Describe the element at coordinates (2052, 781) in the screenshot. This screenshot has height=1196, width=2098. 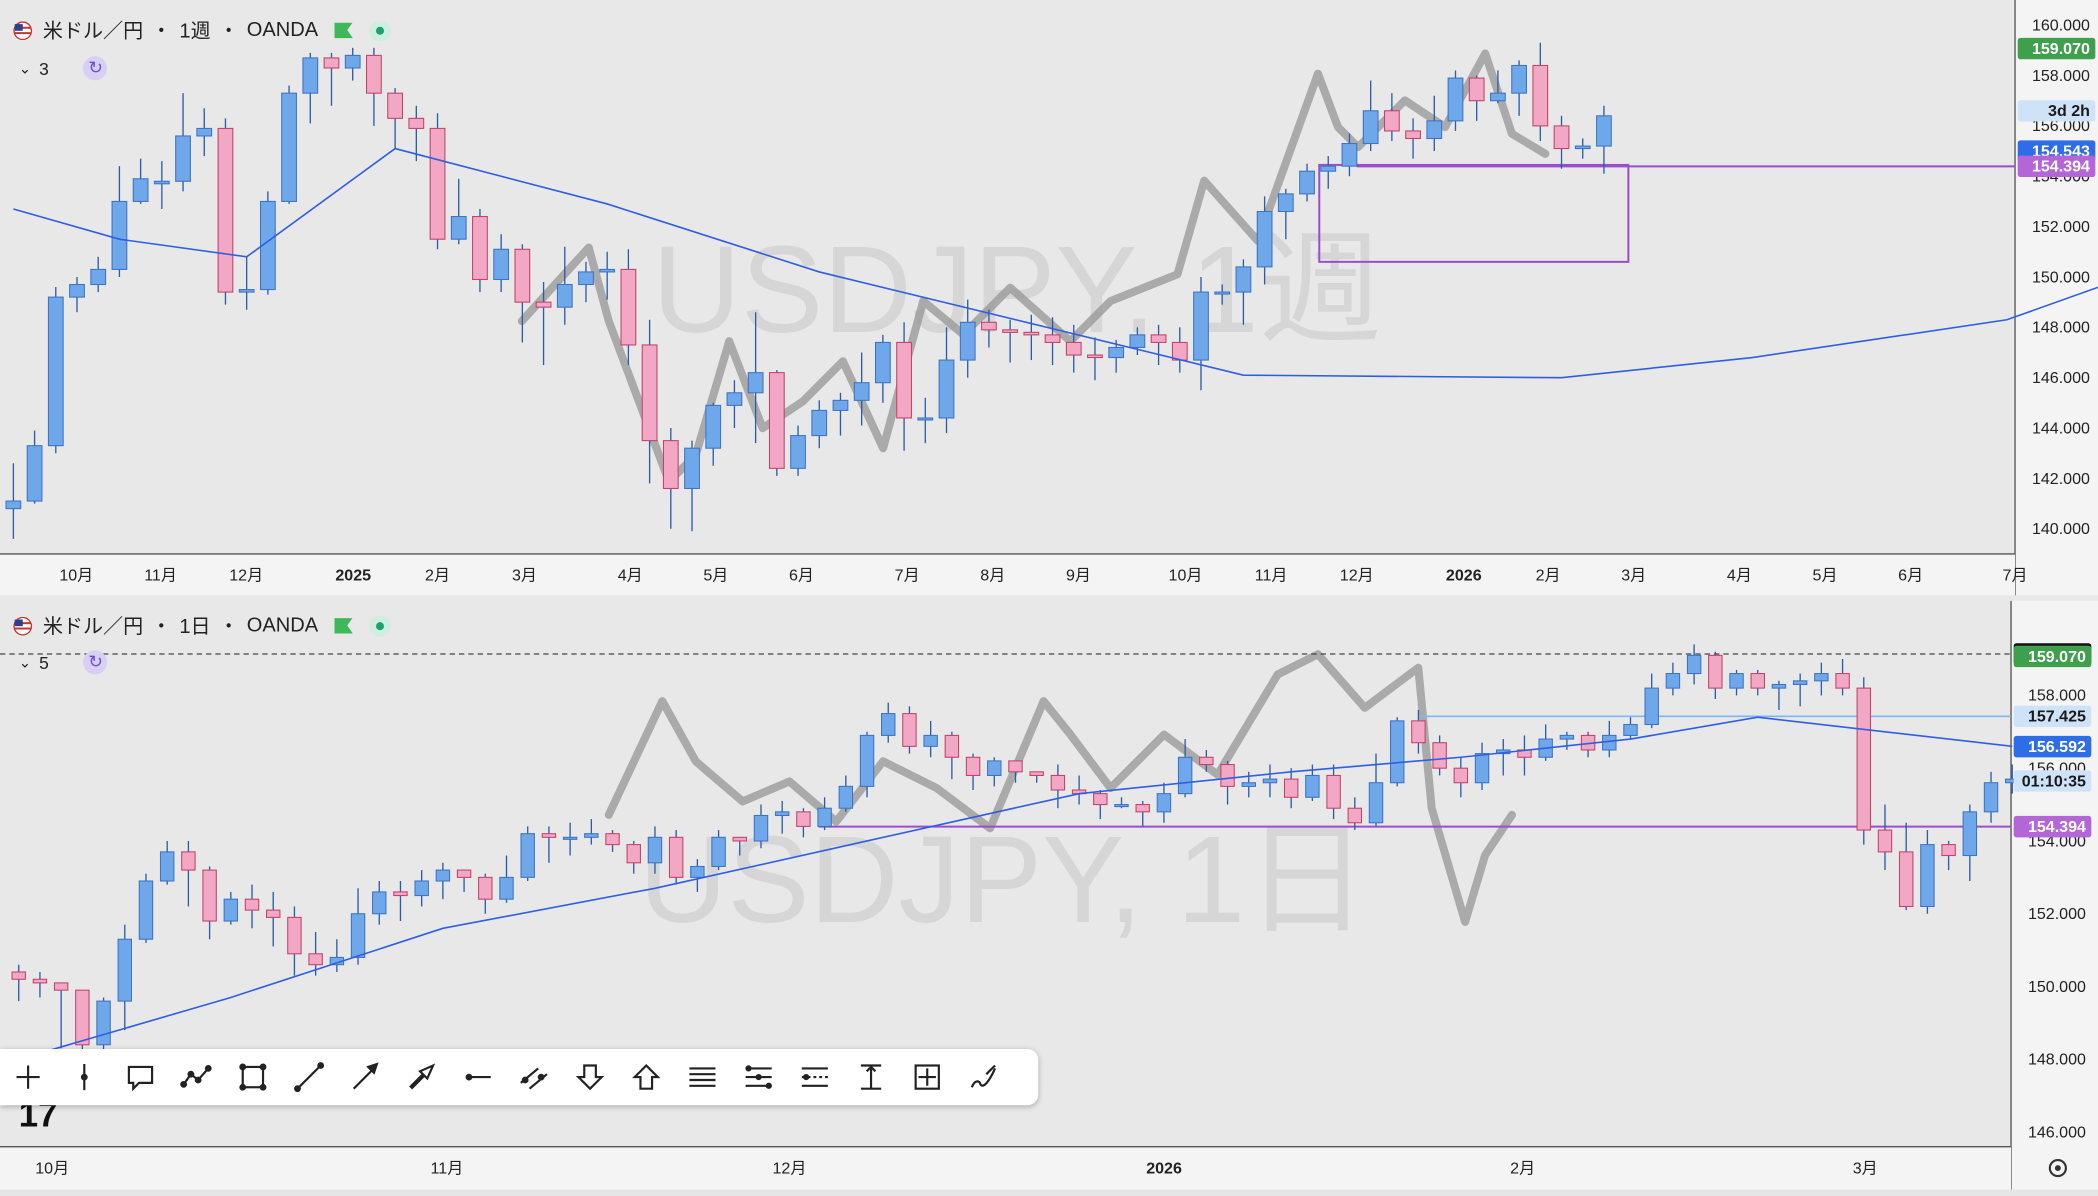
I see `price-badge: 01:10:35` at that location.